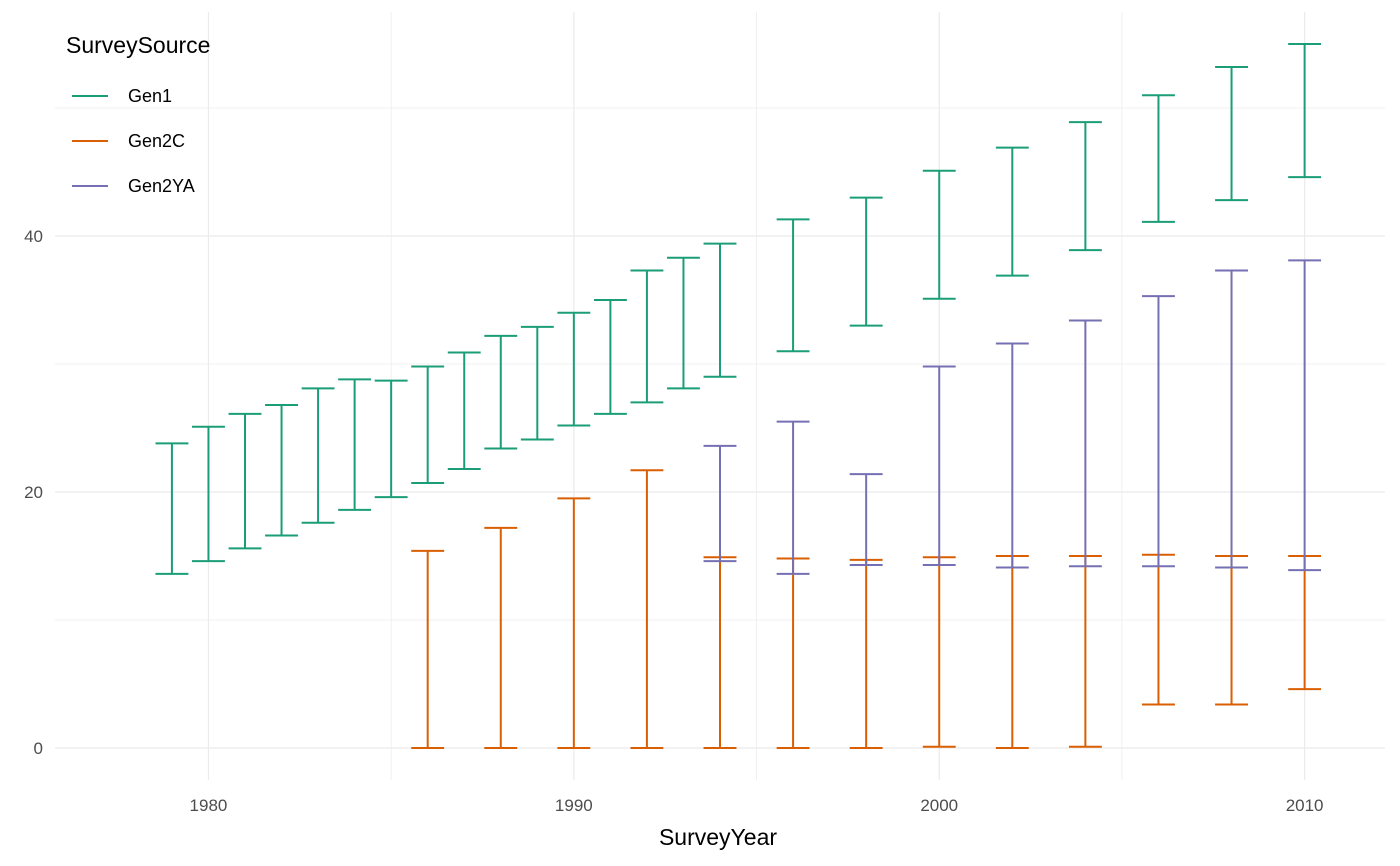 This screenshot has width=1400, height=866. Describe the element at coordinates (939, 805) in the screenshot. I see `x-tick-label: 2000` at that location.